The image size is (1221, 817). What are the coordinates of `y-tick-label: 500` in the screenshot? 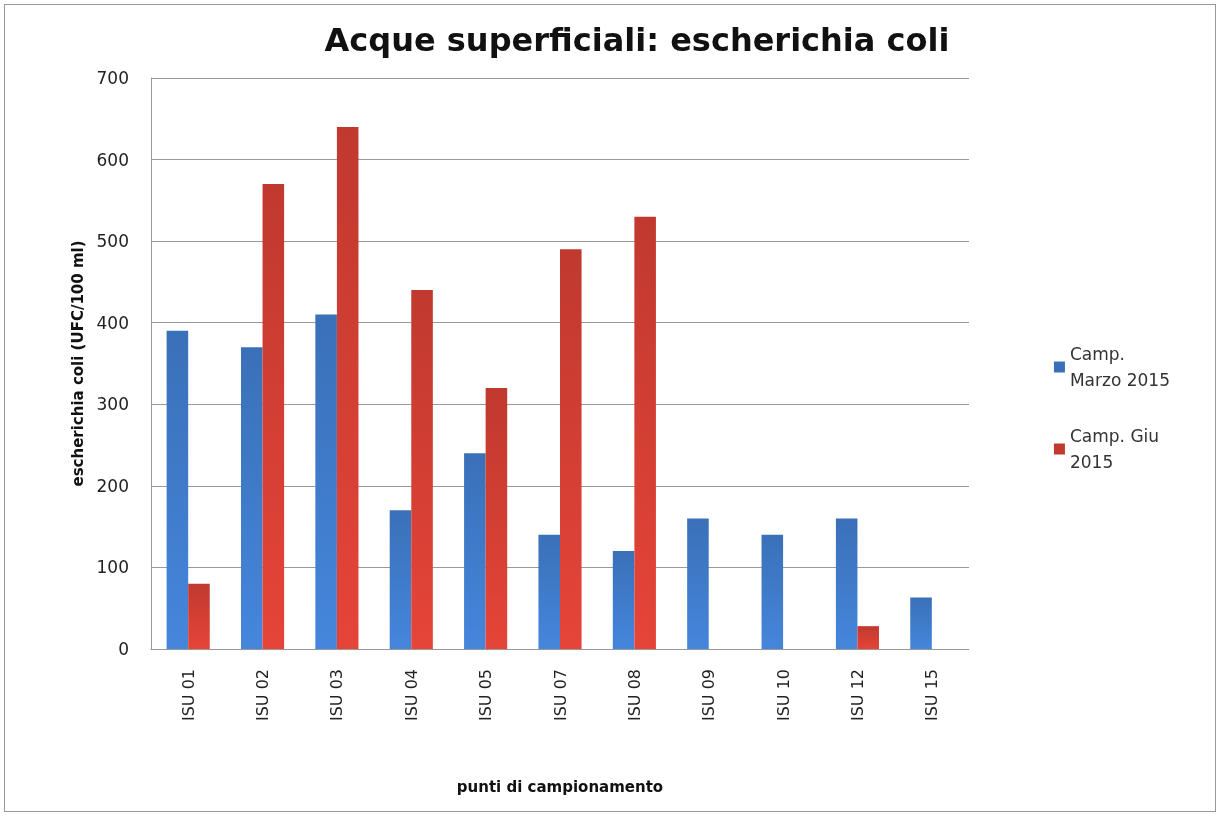 It's located at (112, 241).